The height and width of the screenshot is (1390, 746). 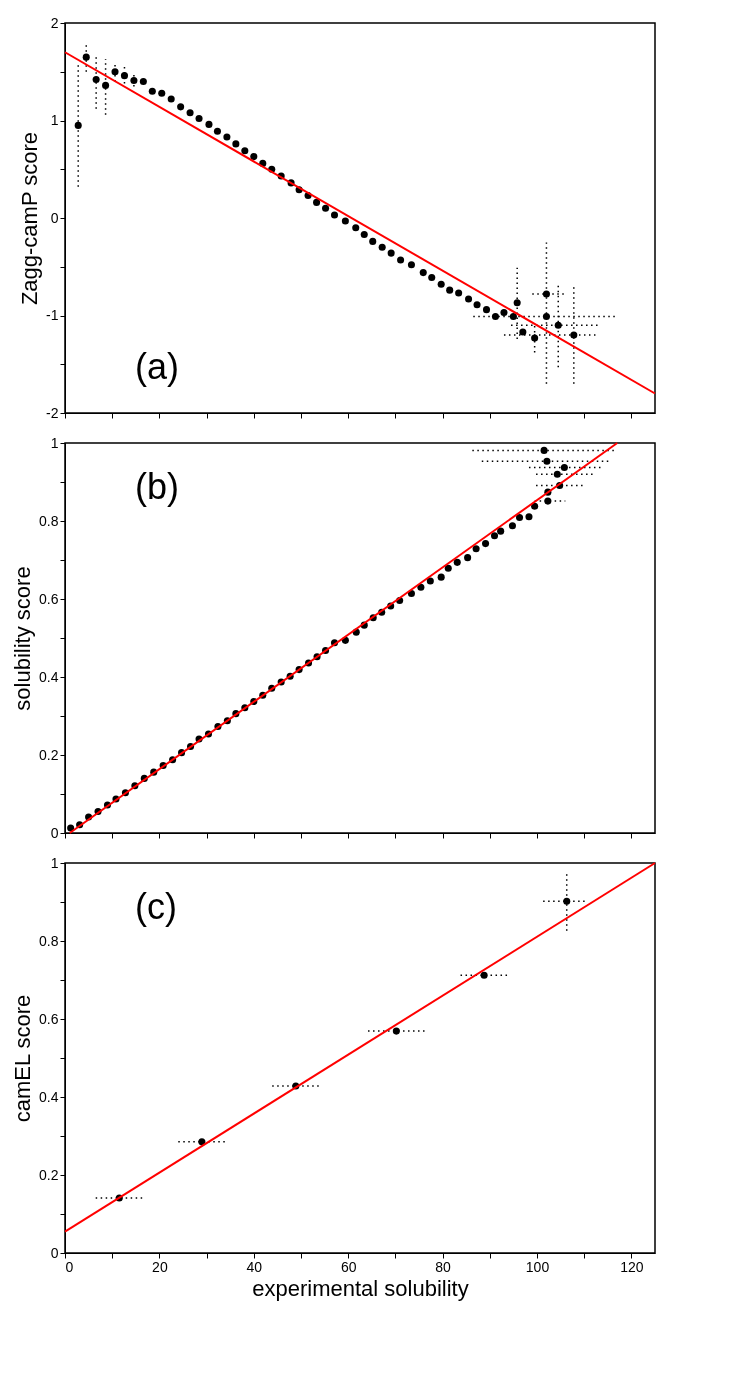 I want to click on y-axis-title: camEL score, so click(x=23, y=1058).